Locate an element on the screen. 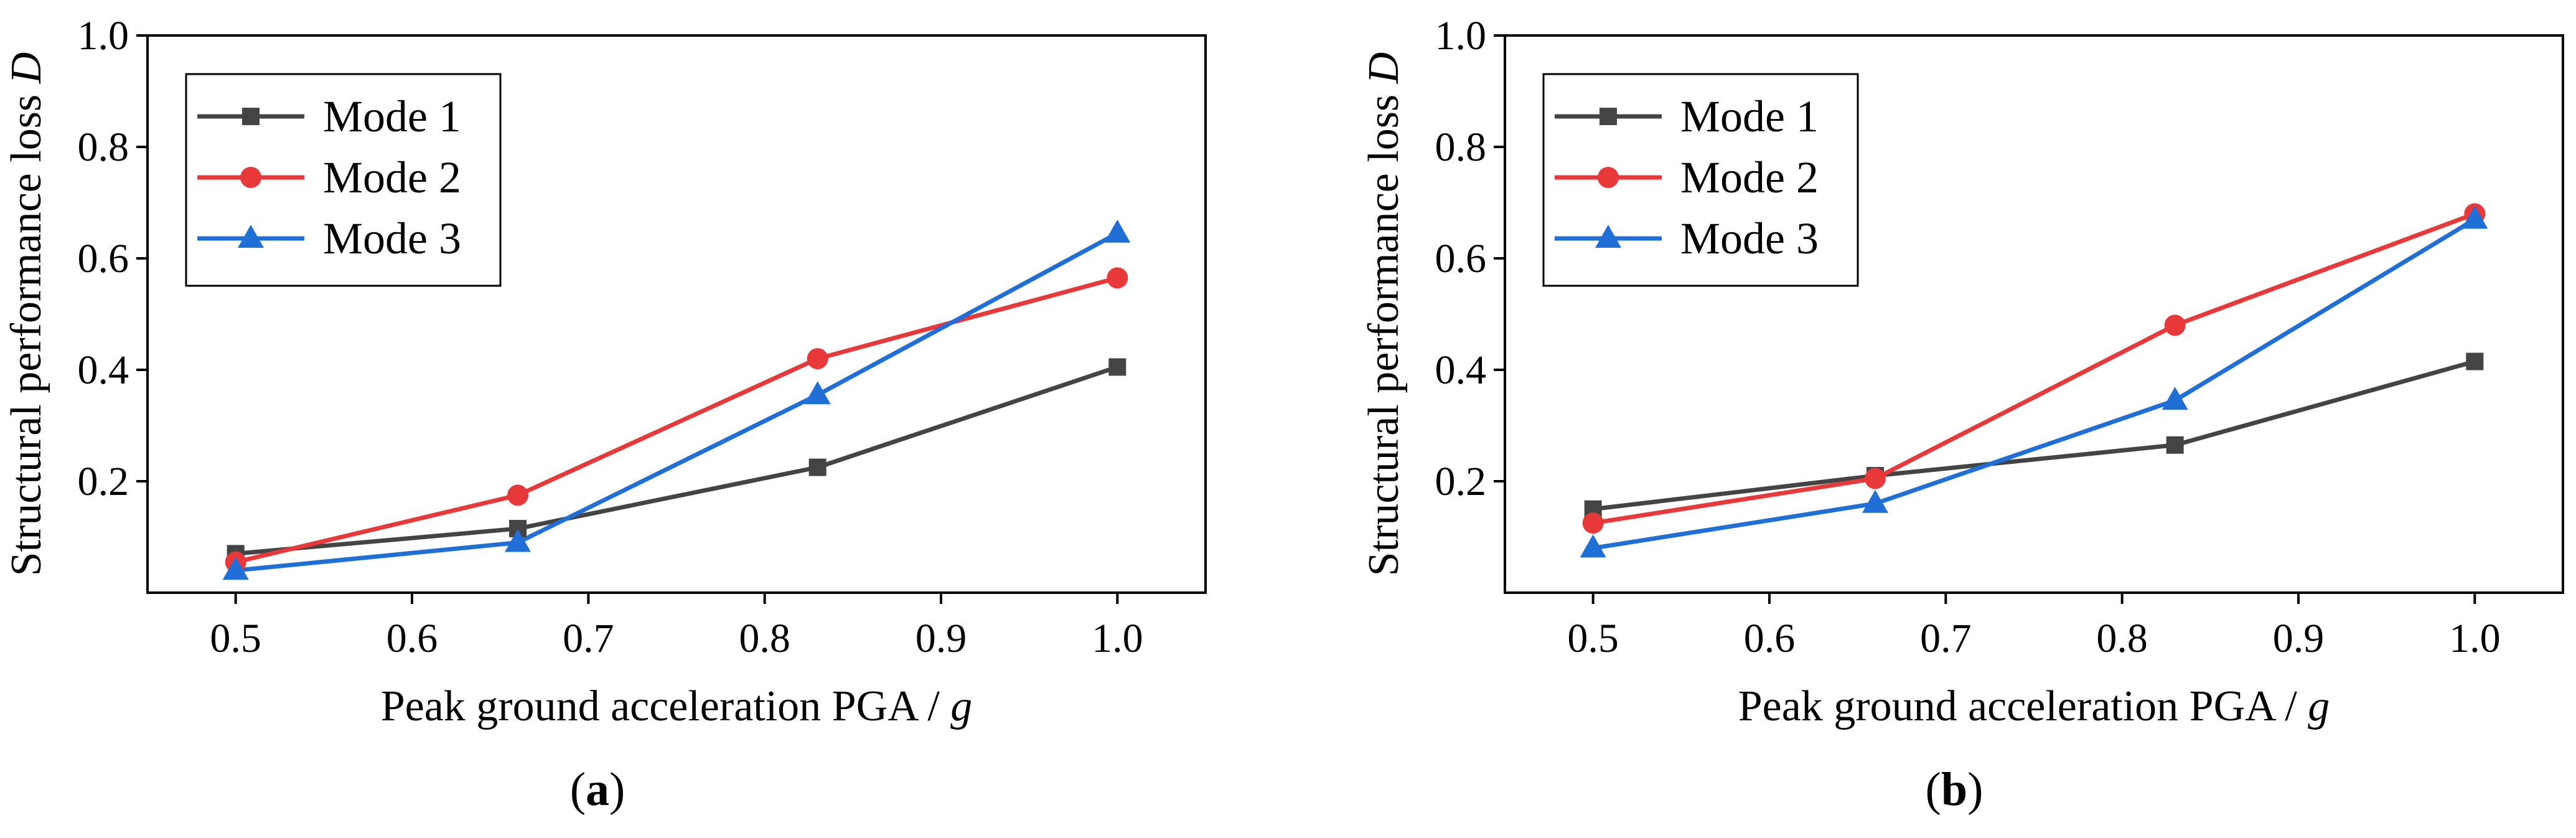 This screenshot has height=838, width=2576. panel-caption-letter: b is located at coordinates (1954, 789).